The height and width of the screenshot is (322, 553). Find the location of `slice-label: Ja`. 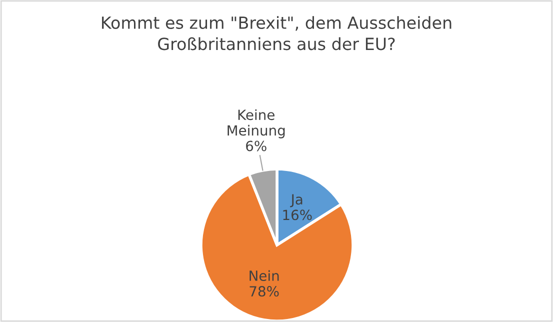

slice-label: Ja is located at coordinates (296, 201).